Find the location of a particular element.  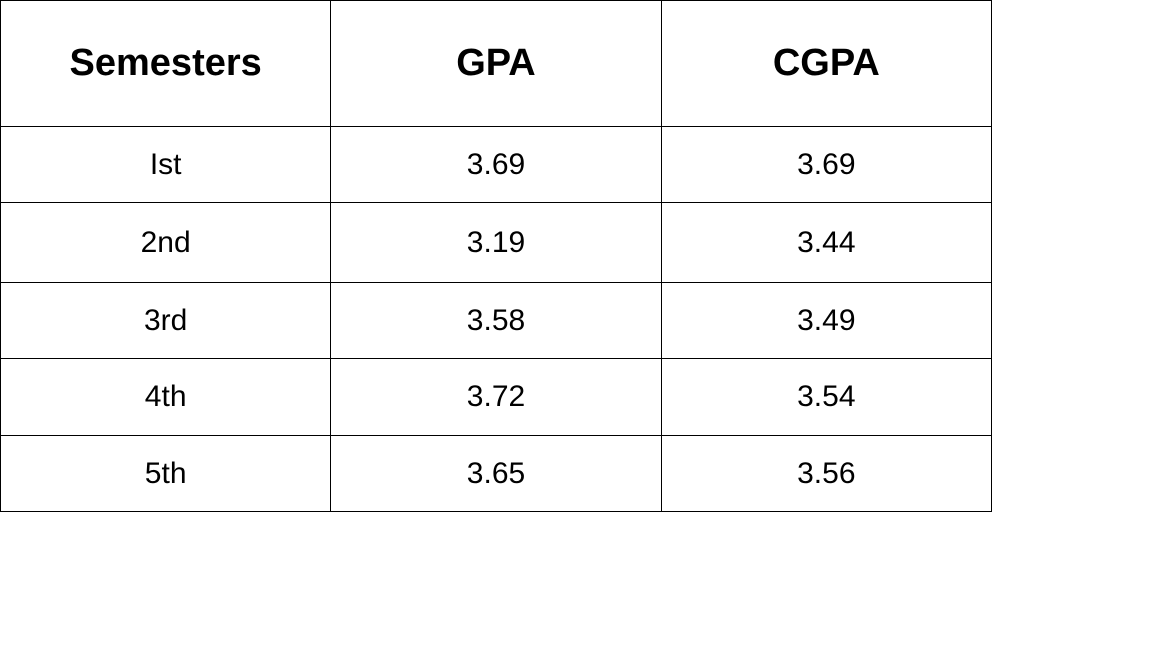

gpa-cell: 3.69 is located at coordinates (496, 164).